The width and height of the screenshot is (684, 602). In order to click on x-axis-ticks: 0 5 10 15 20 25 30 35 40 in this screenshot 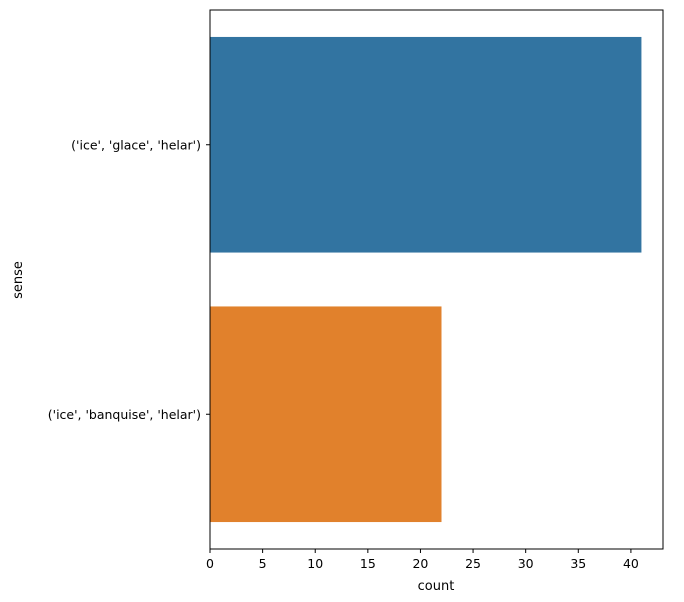, I will do `click(422, 560)`.